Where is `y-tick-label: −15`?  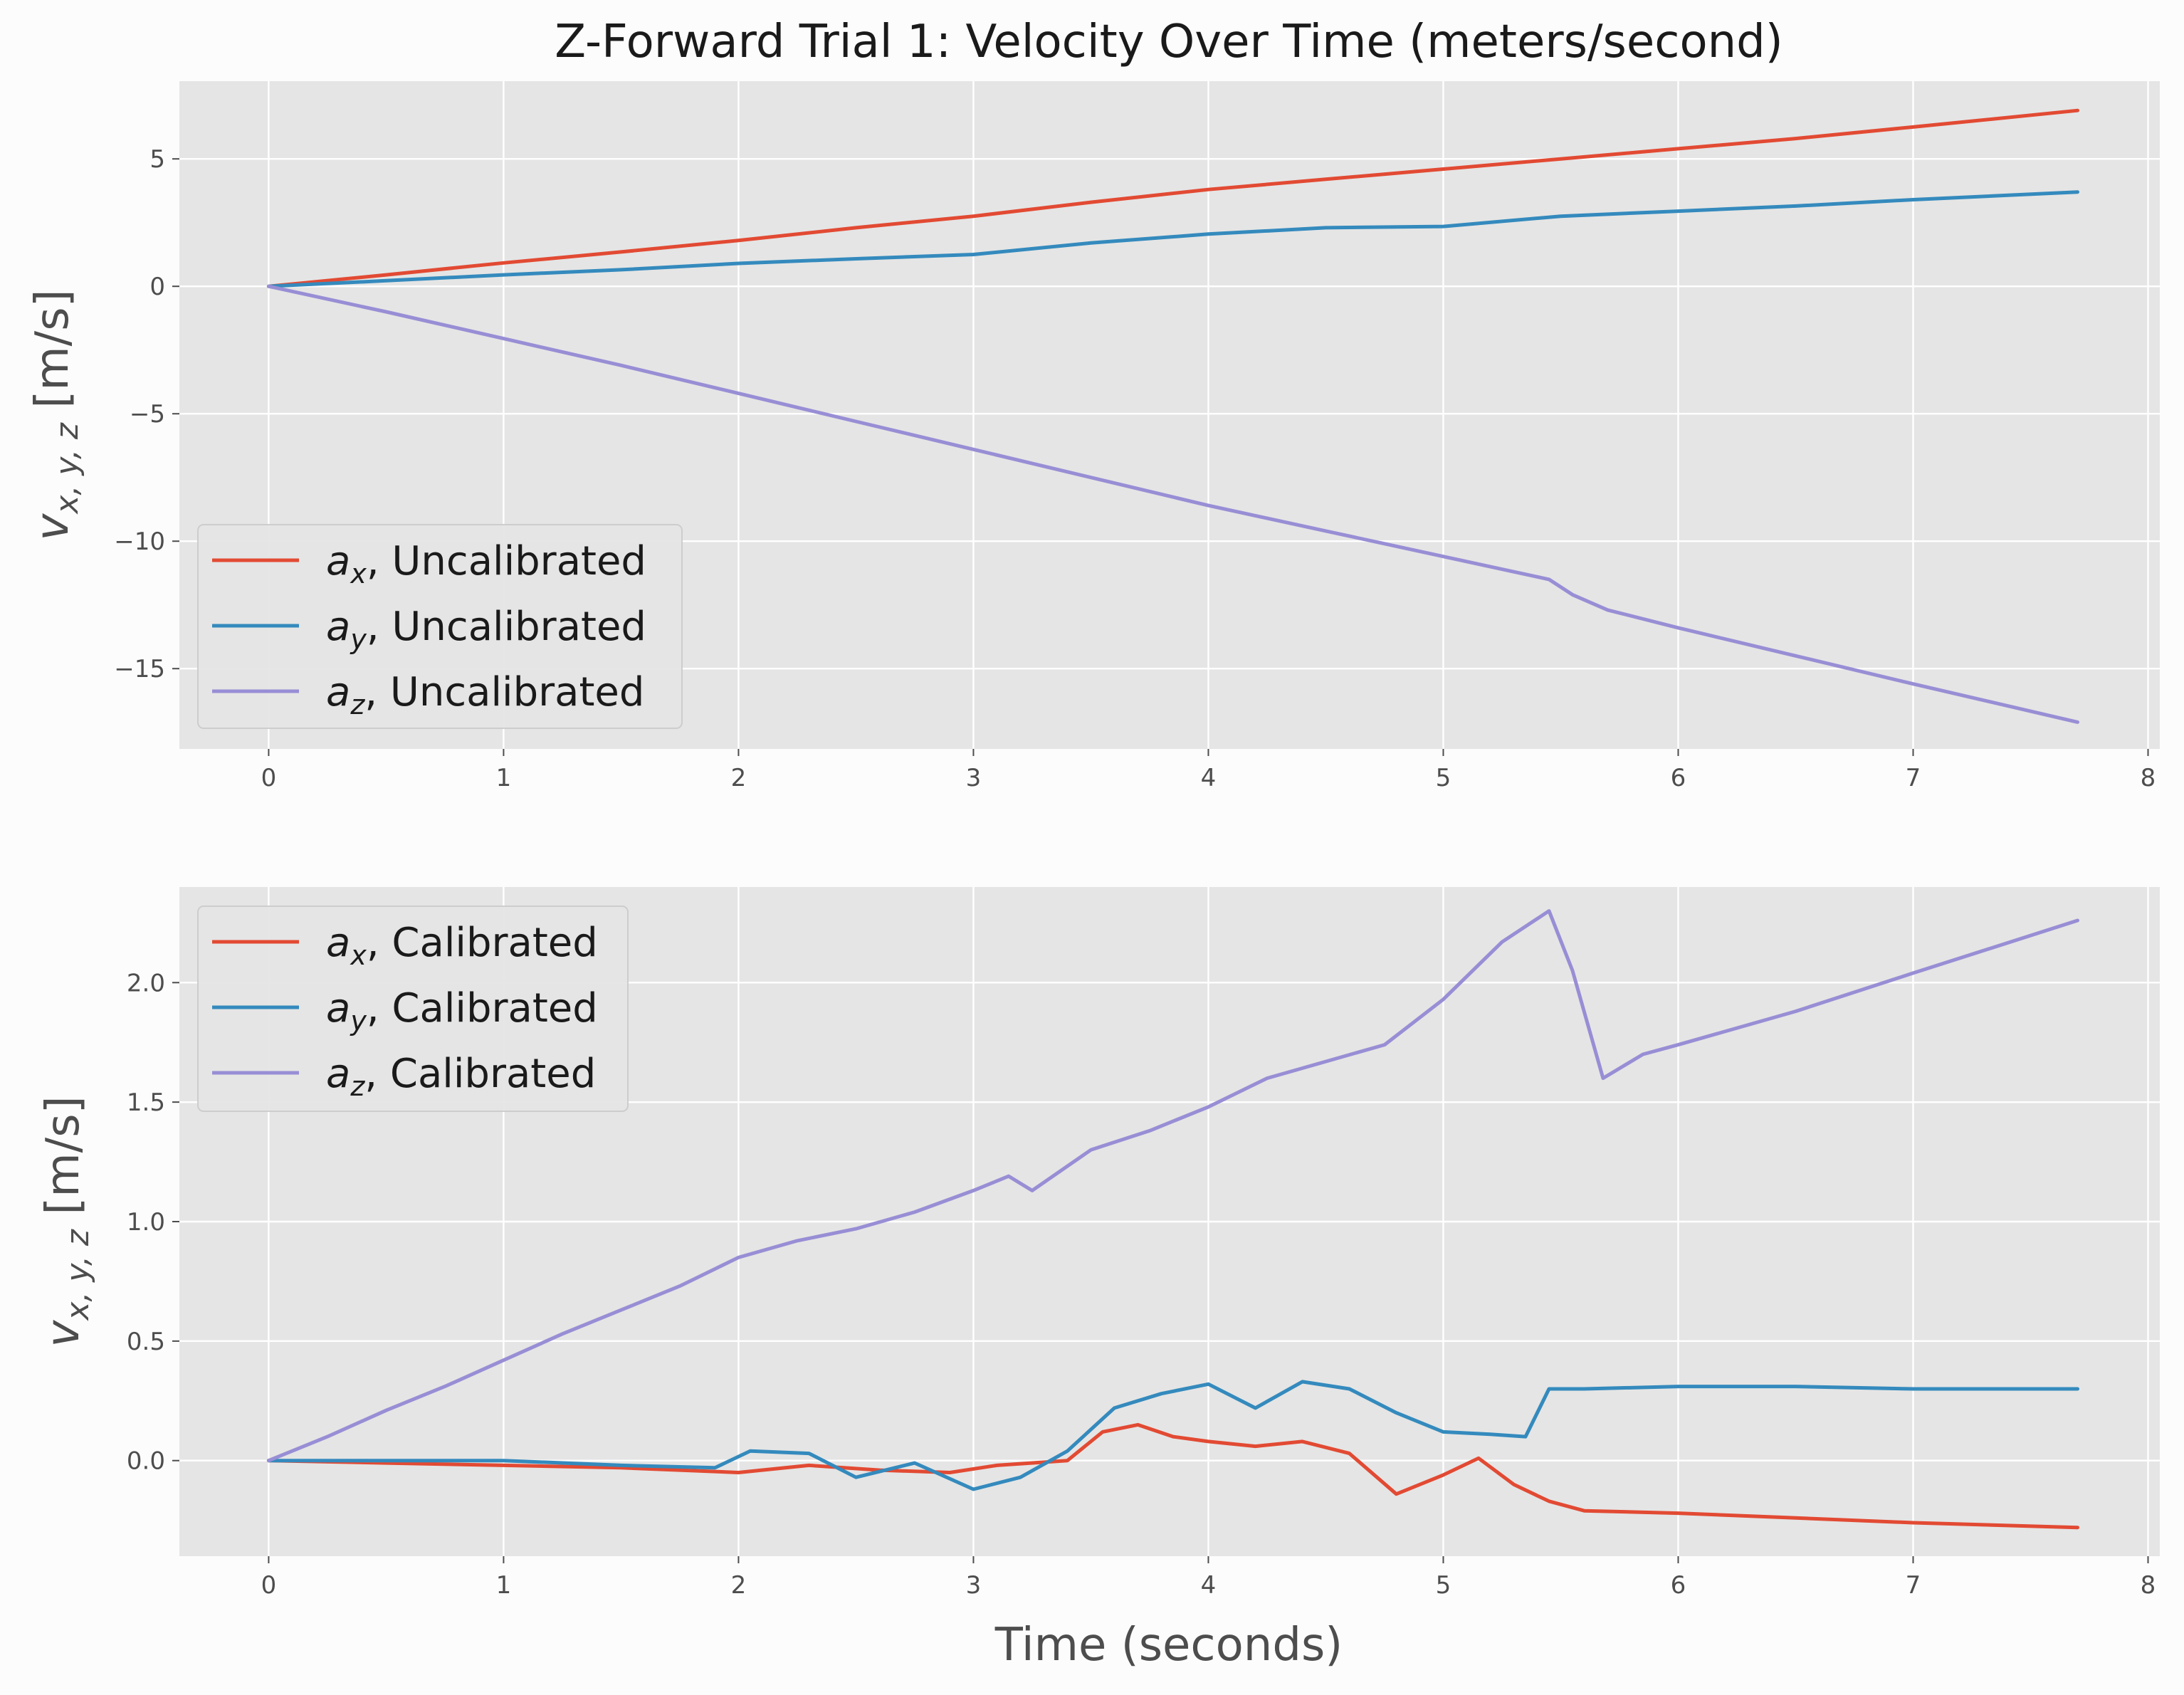
y-tick-label: −15 is located at coordinates (139, 669).